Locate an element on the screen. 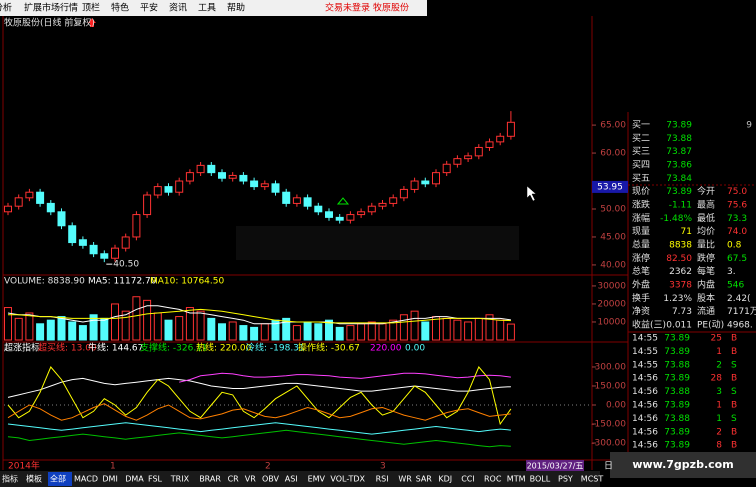  tab: EMV is located at coordinates (317, 479).